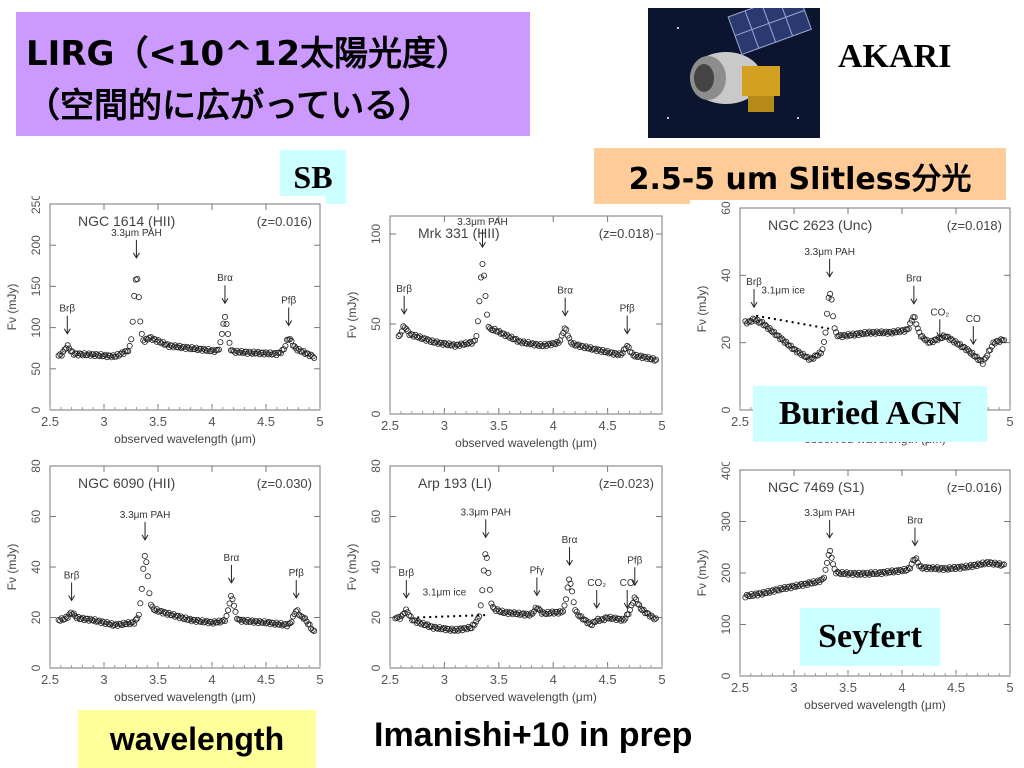 This screenshot has width=1024, height=768. Describe the element at coordinates (895, 56) in the screenshot. I see `satellite-name: AKARI` at that location.